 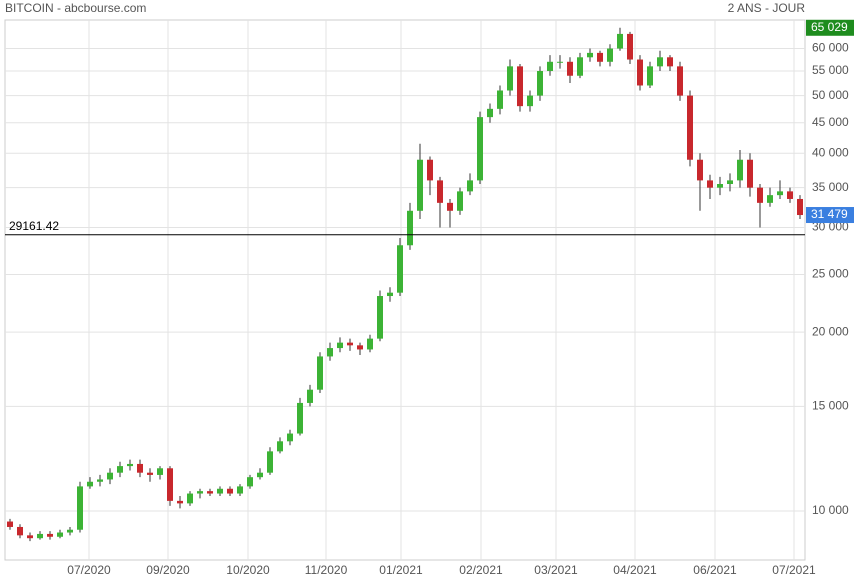 What do you see at coordinates (830, 70) in the screenshot?
I see `y-tick-label: 55 000` at bounding box center [830, 70].